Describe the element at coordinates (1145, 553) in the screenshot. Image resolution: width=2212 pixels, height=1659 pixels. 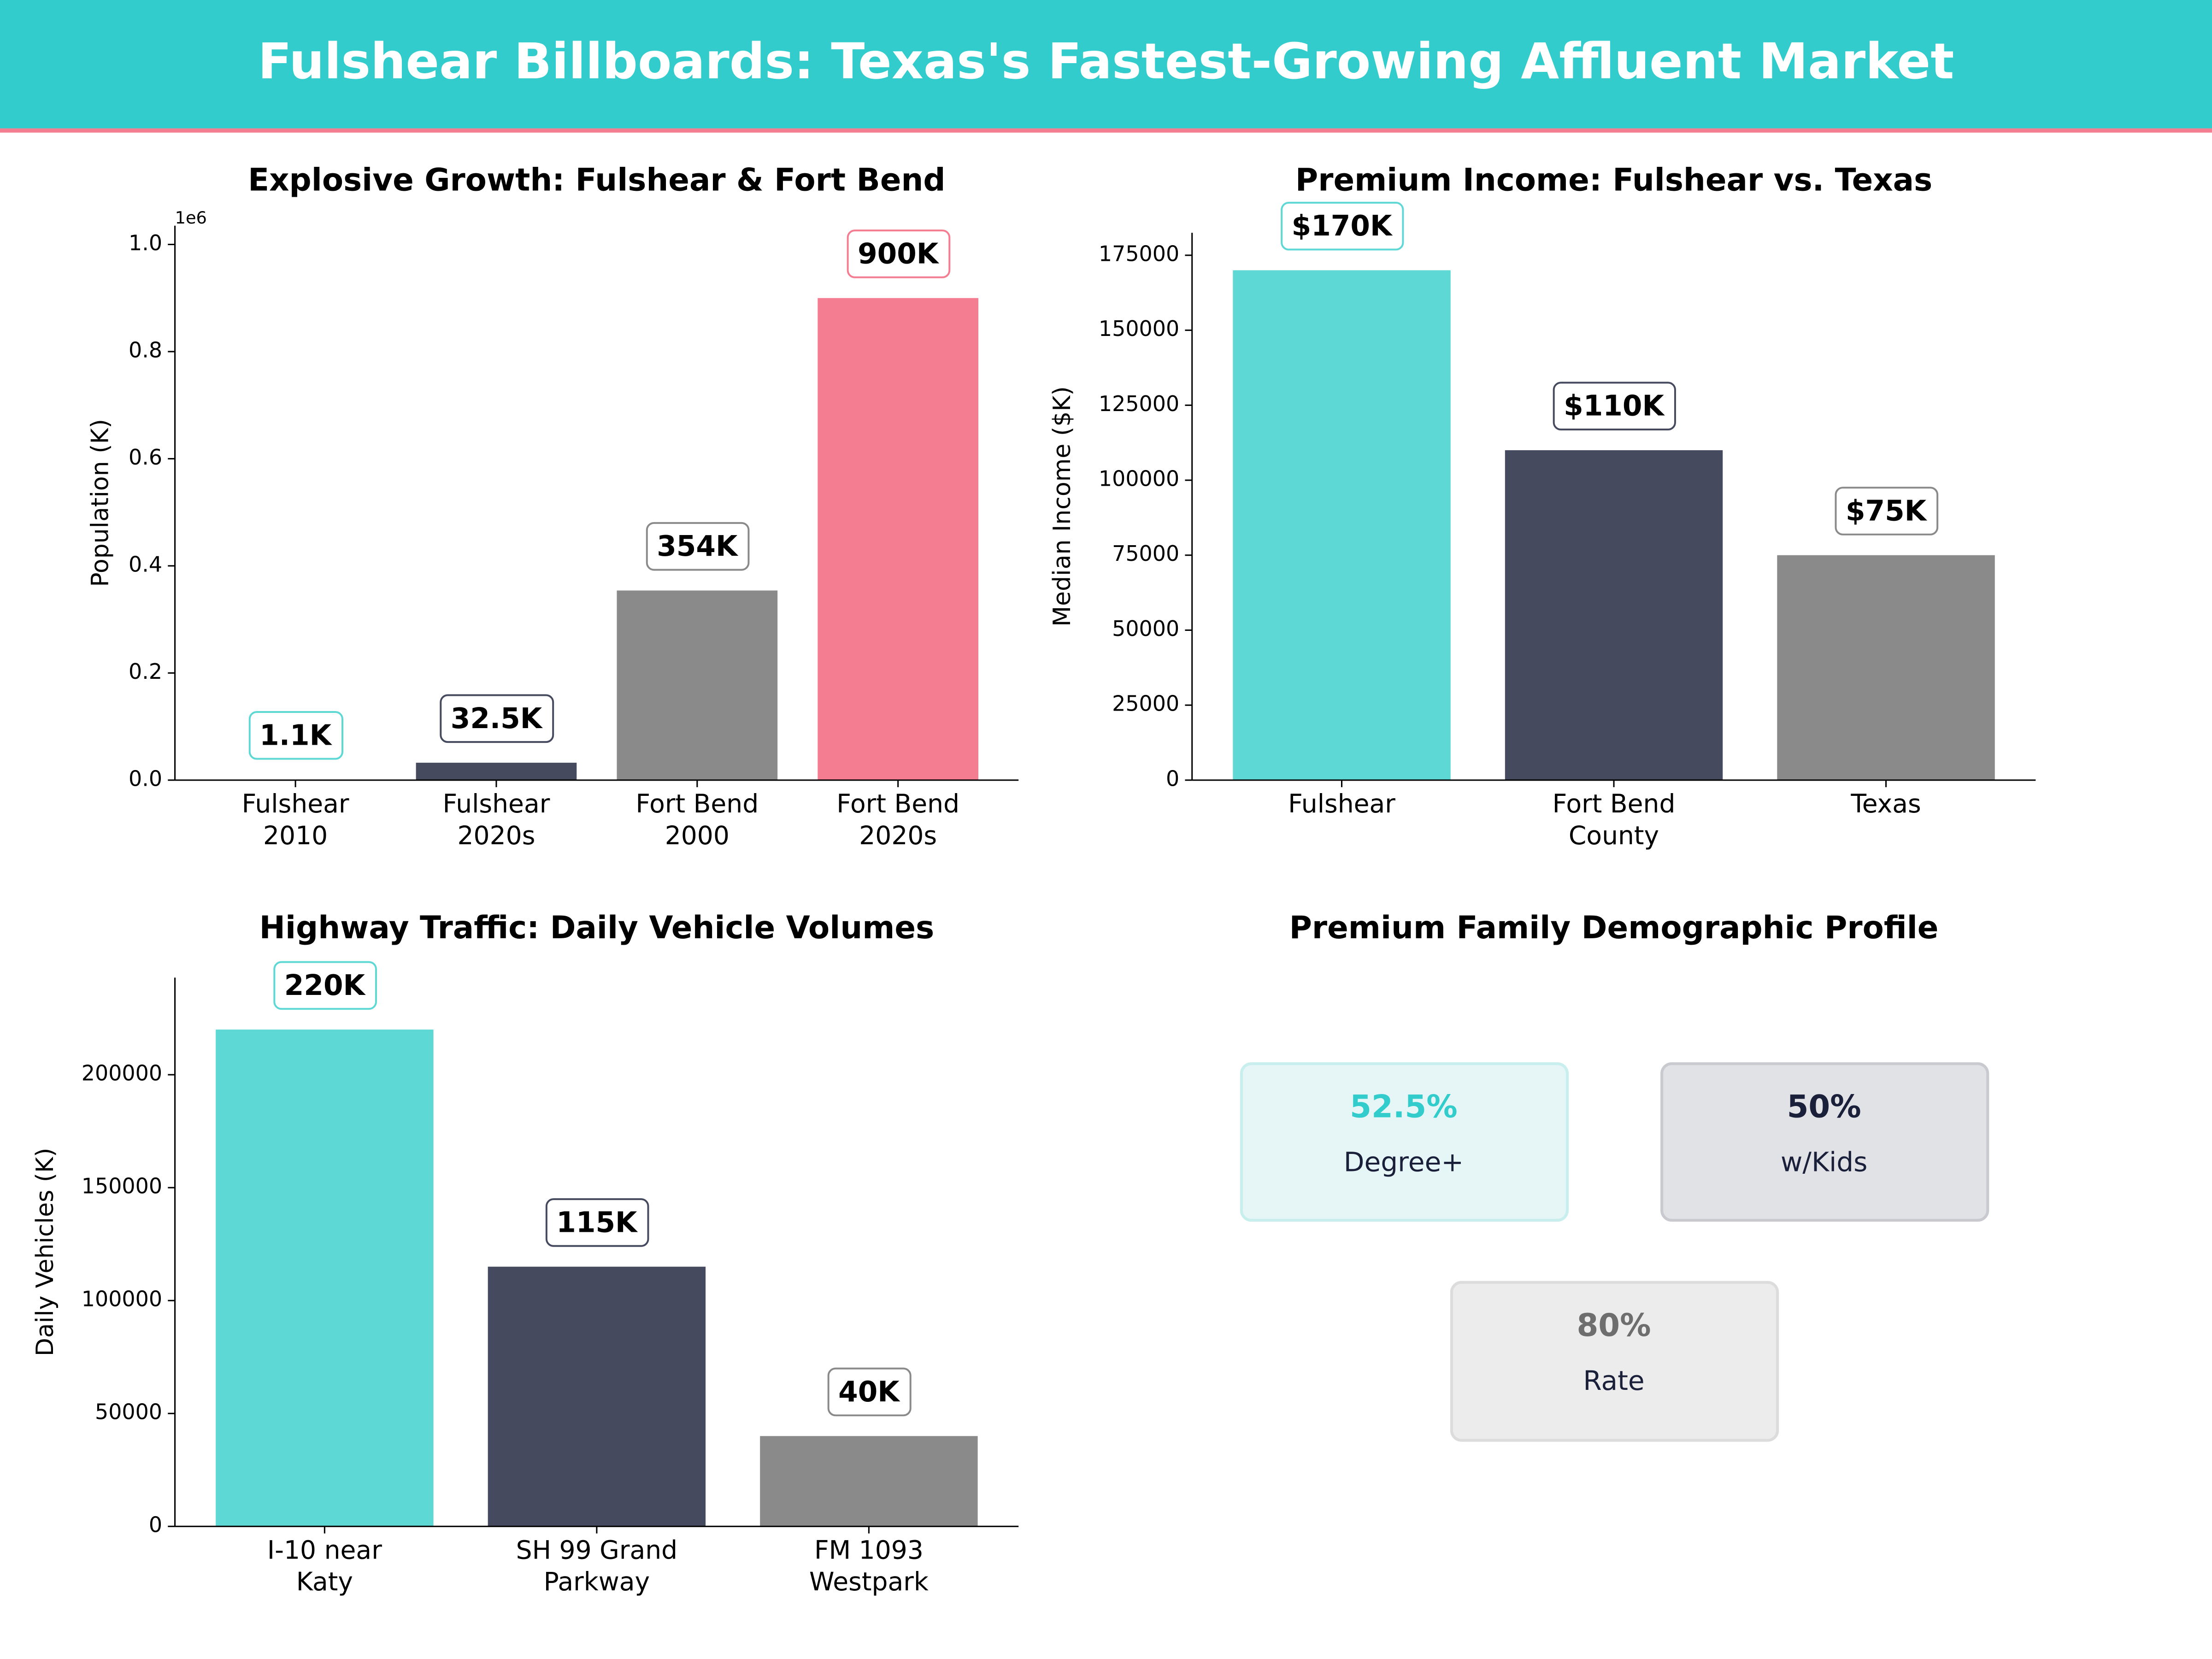
I see `y-tick-label: 75000` at that location.